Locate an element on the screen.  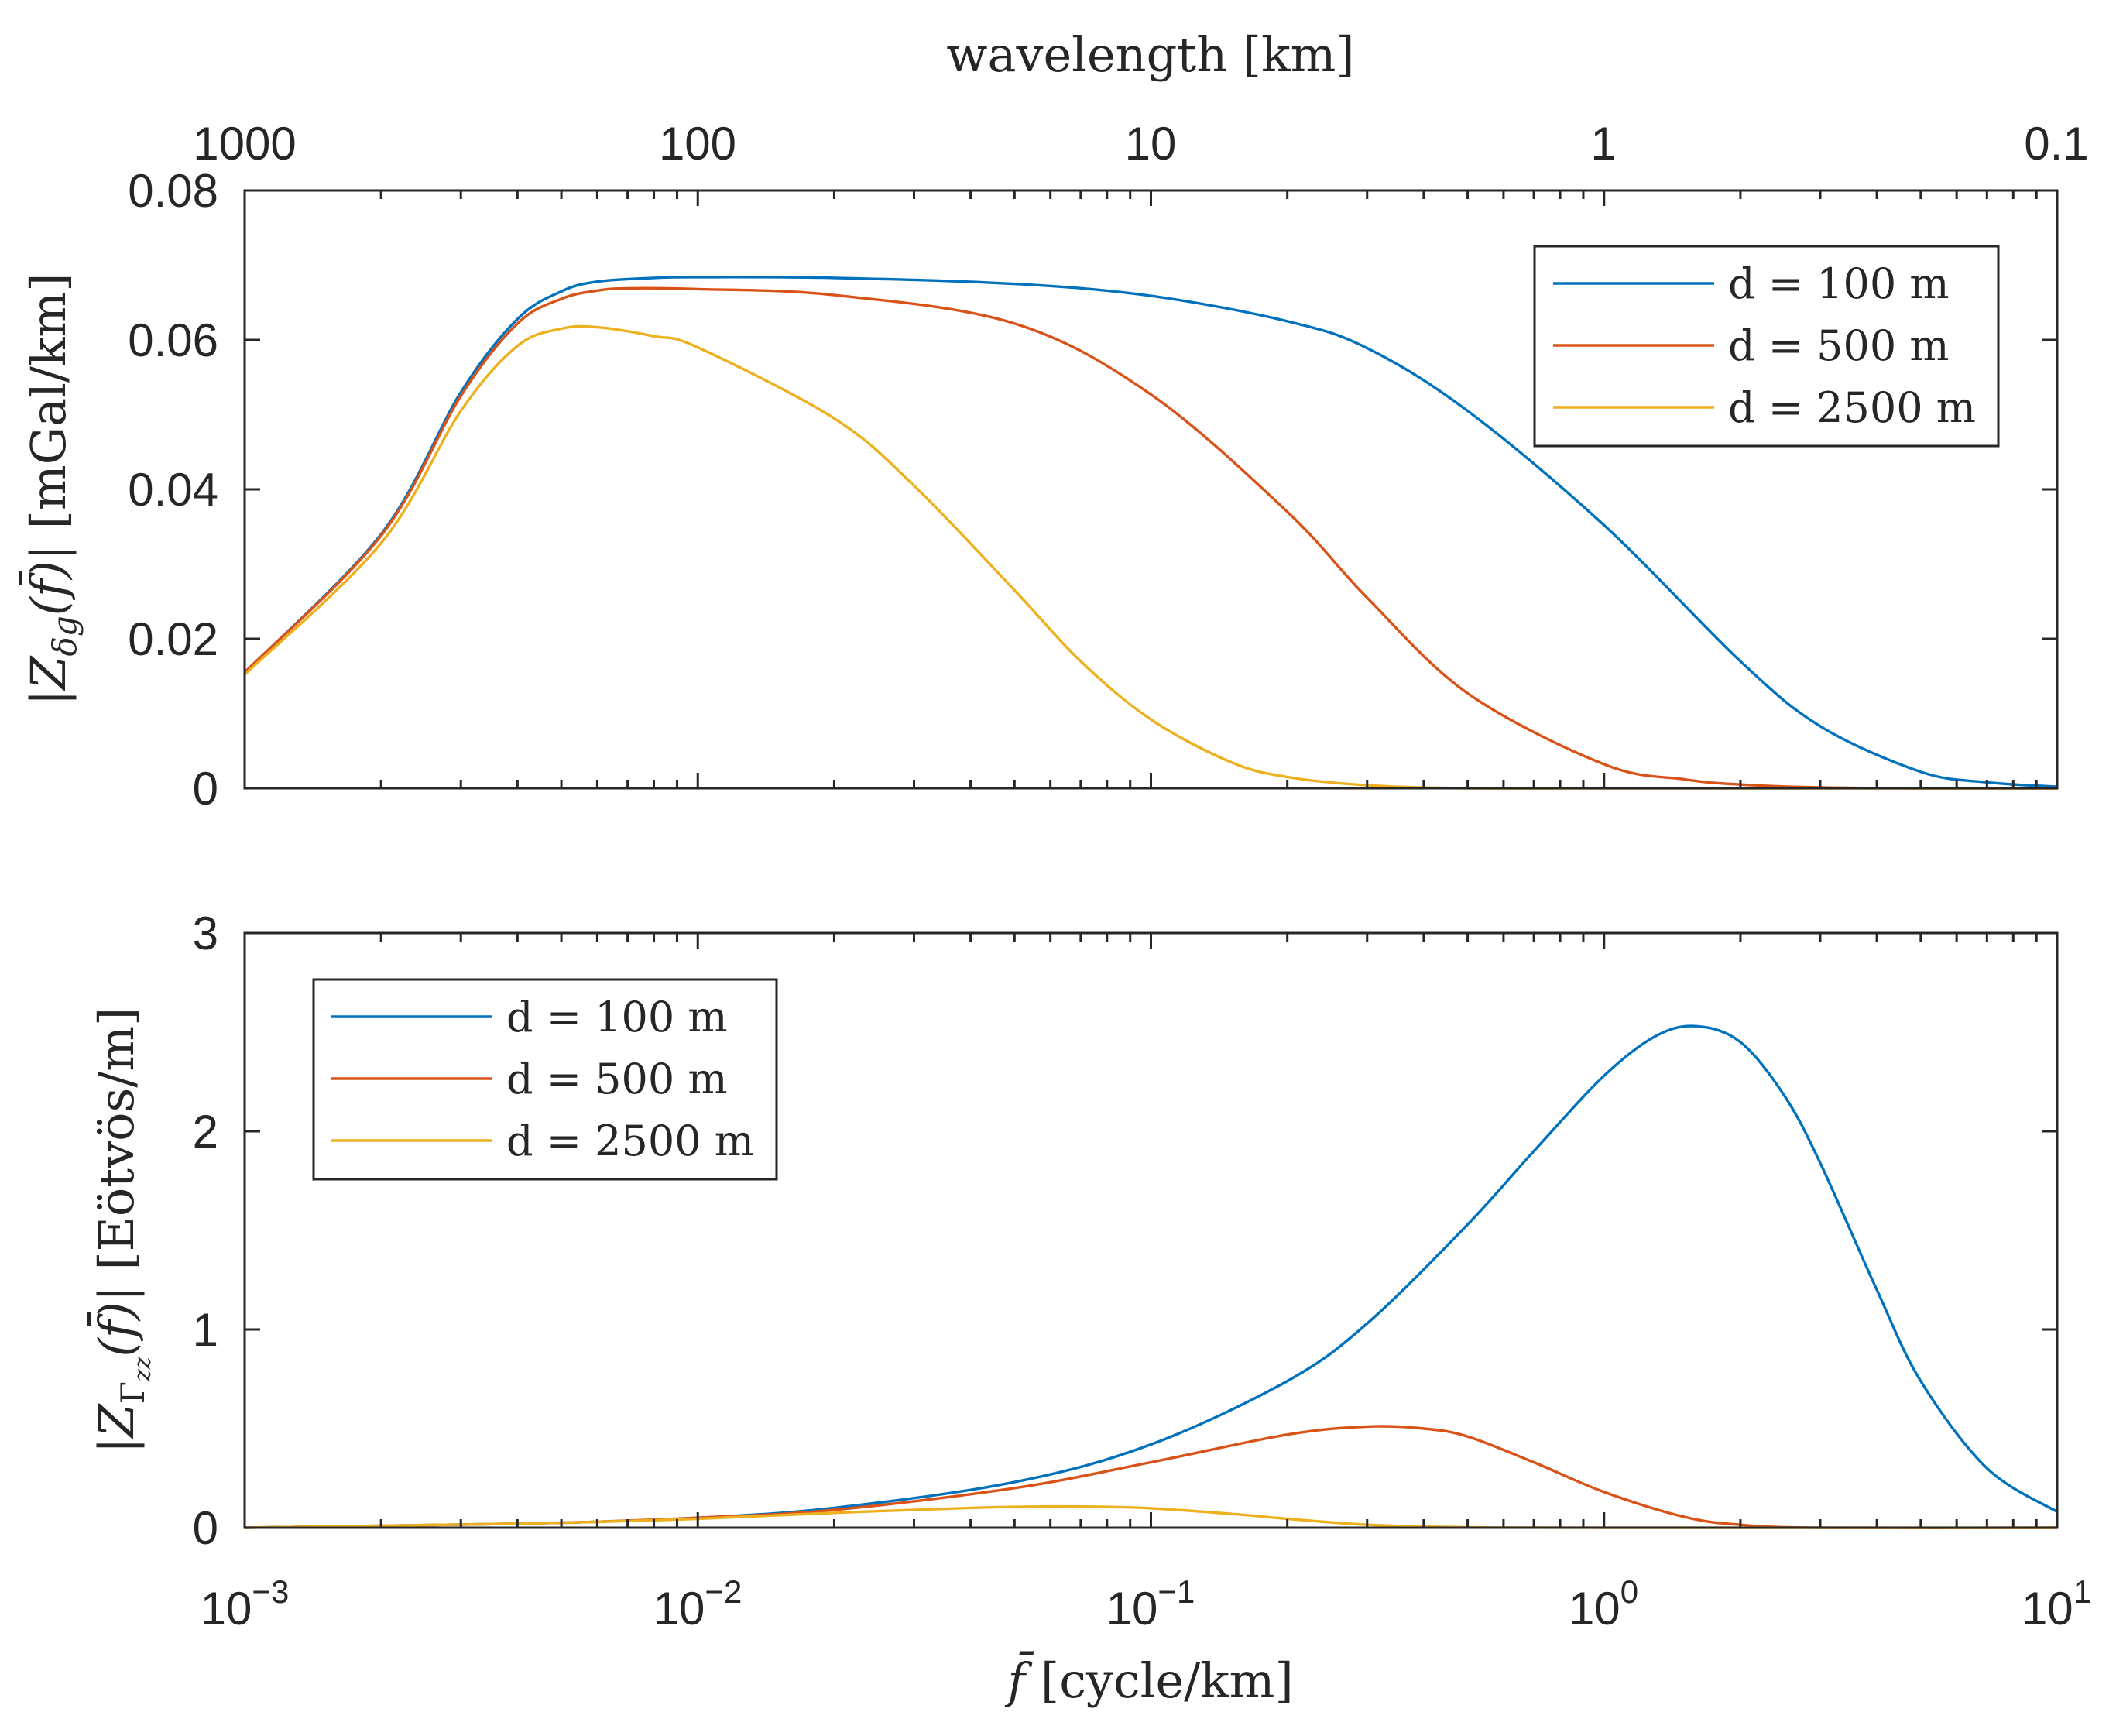
top-legend: d = 100 m d = 500 m d = 2500 m is located at coordinates (1766, 346).